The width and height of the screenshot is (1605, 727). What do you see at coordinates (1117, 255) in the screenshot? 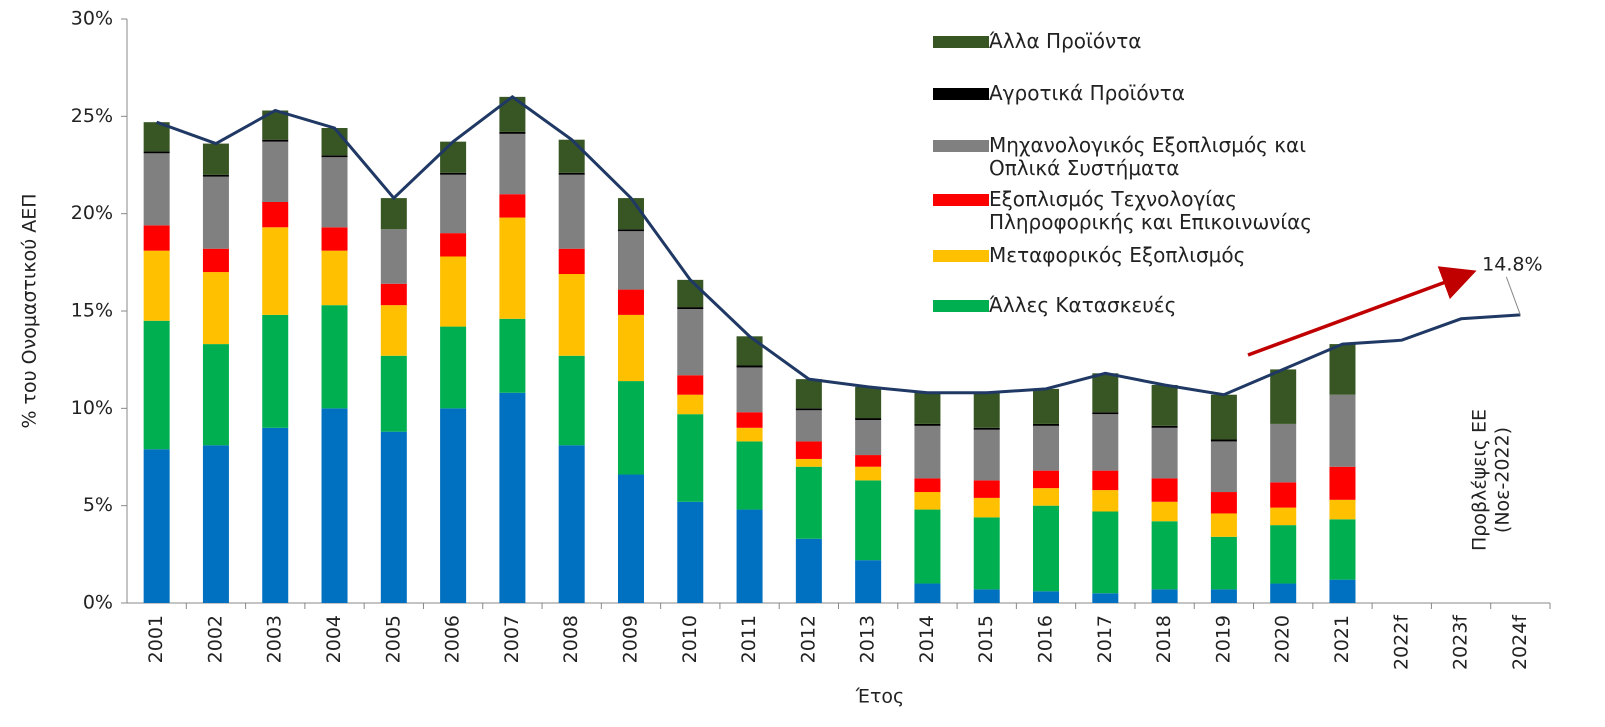
I see `legend-label: Μεταφορικός Εξοπλισμός` at bounding box center [1117, 255].